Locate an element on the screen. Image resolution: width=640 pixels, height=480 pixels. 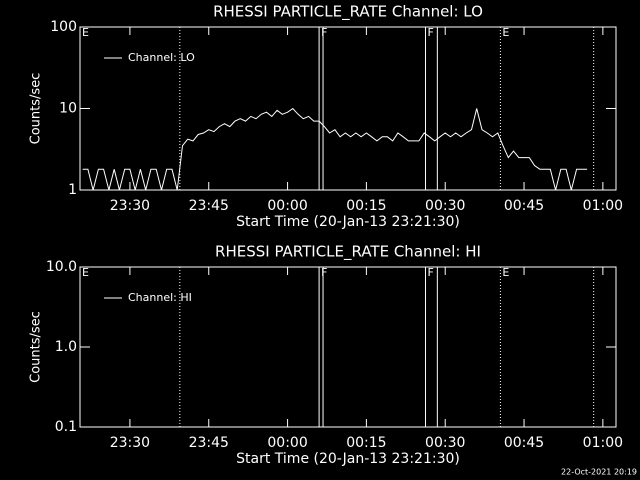
y-tick-label: 1.0 is located at coordinates (66, 347).